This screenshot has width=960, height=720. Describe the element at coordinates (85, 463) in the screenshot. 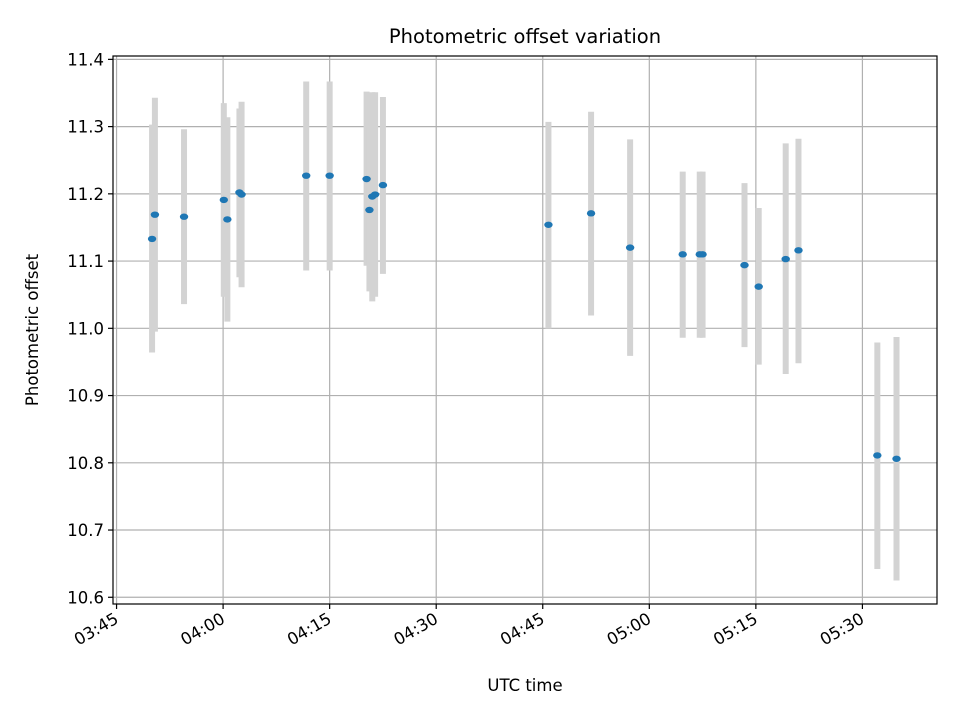

I see `y-tick-label: 10.8` at that location.